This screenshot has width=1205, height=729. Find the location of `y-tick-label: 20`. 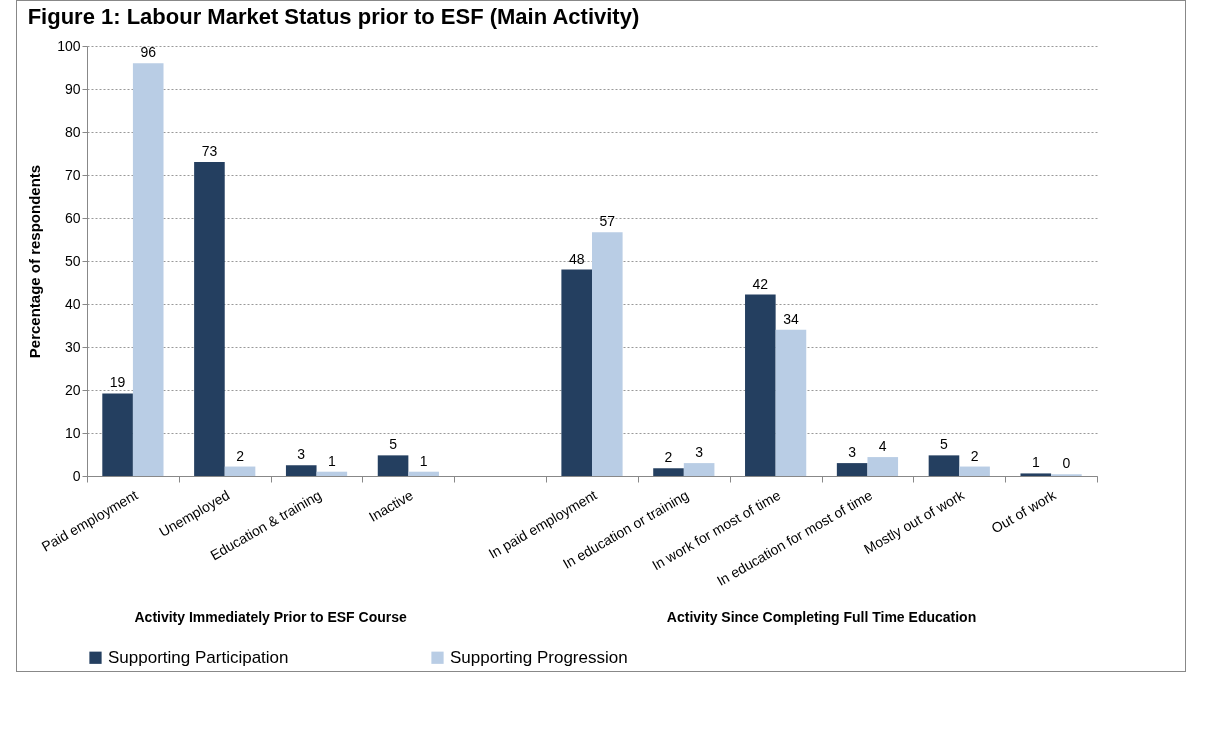

y-tick-label: 20 is located at coordinates (72, 389).